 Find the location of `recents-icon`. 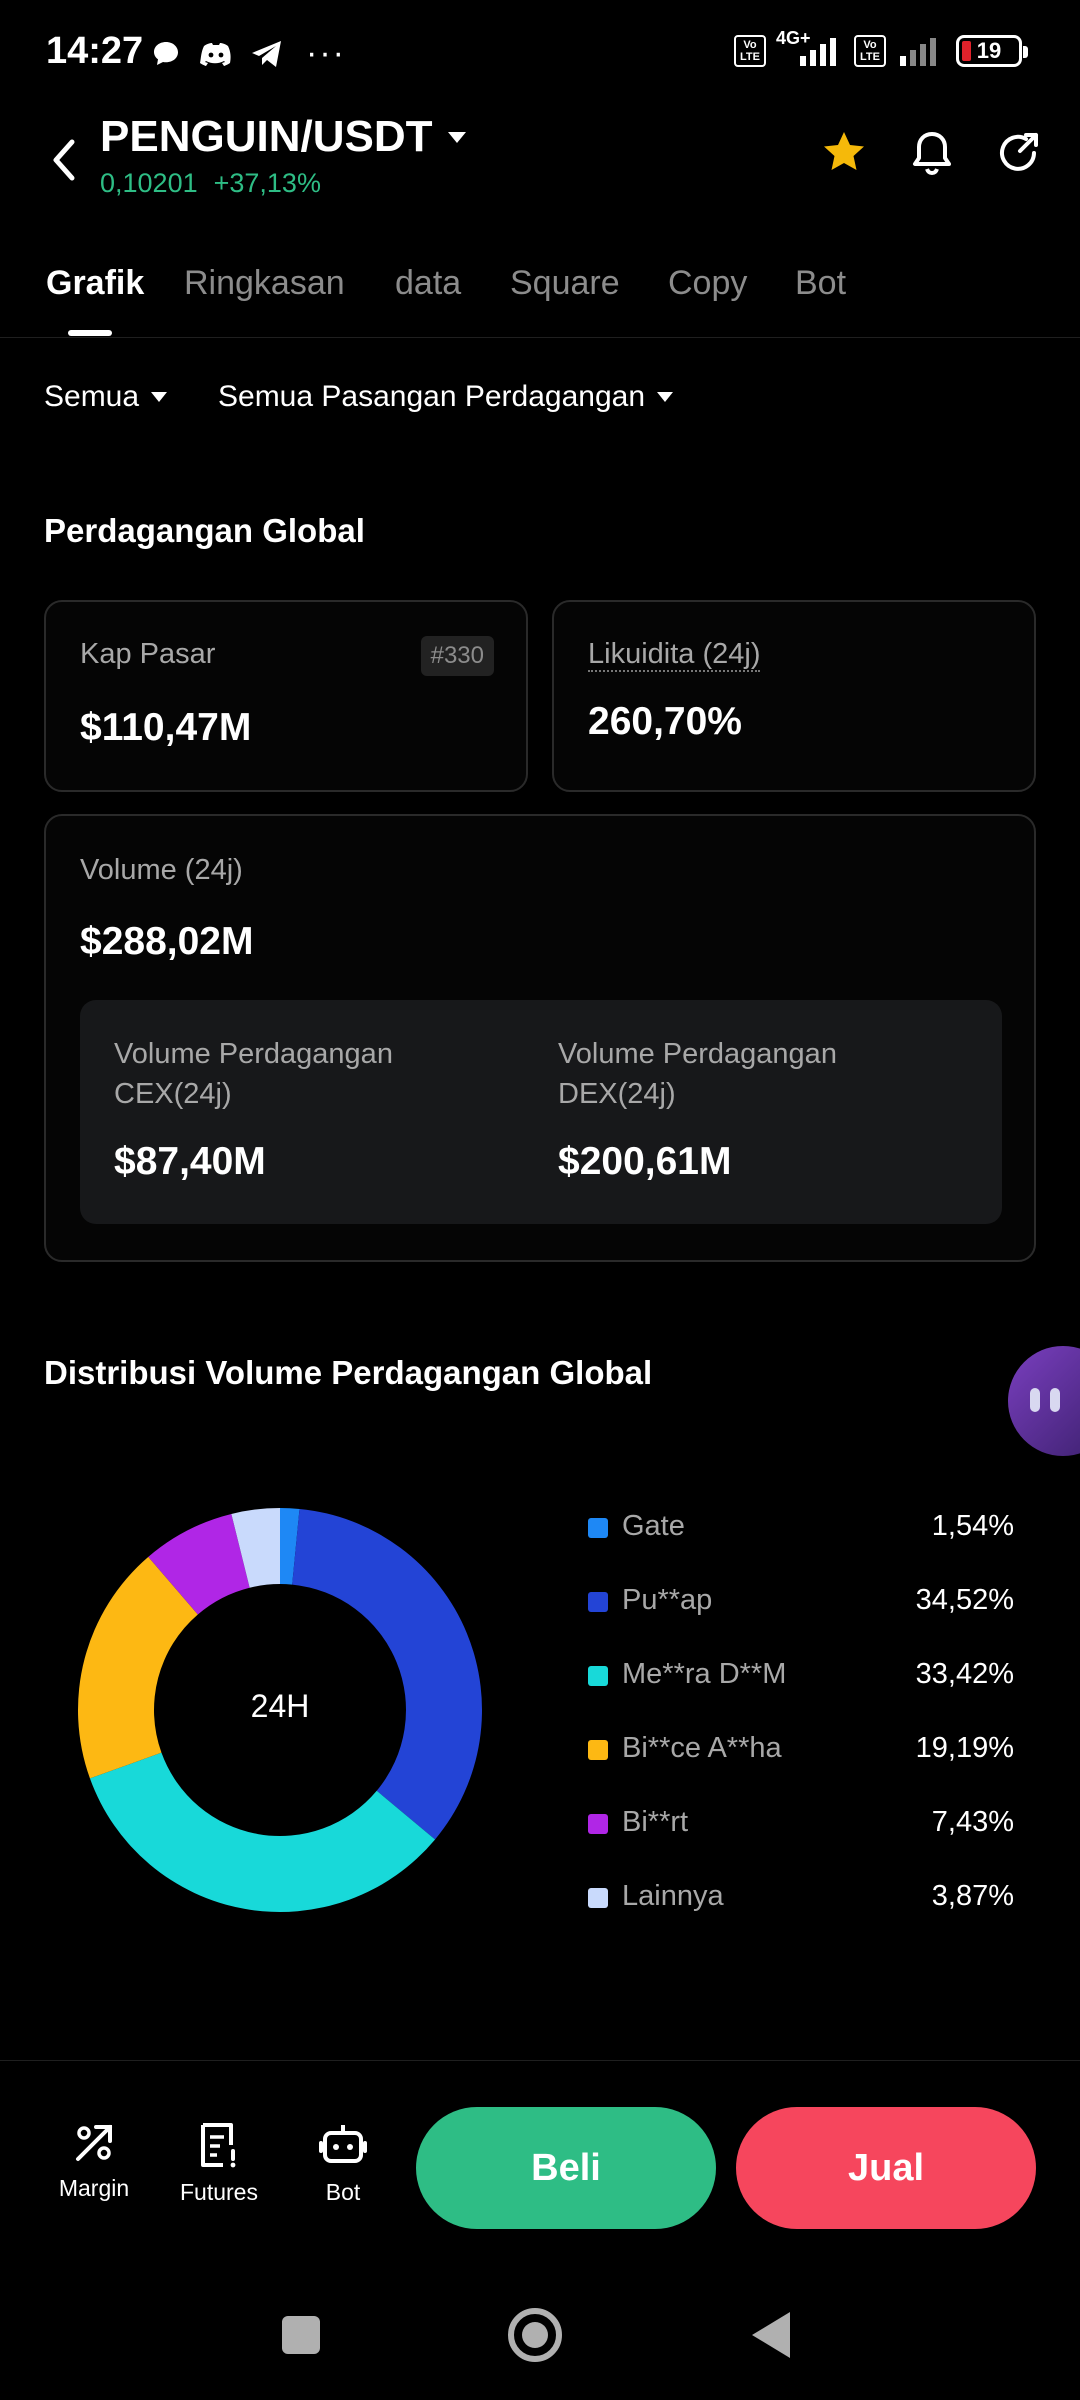

recents-icon is located at coordinates (301, 2335).